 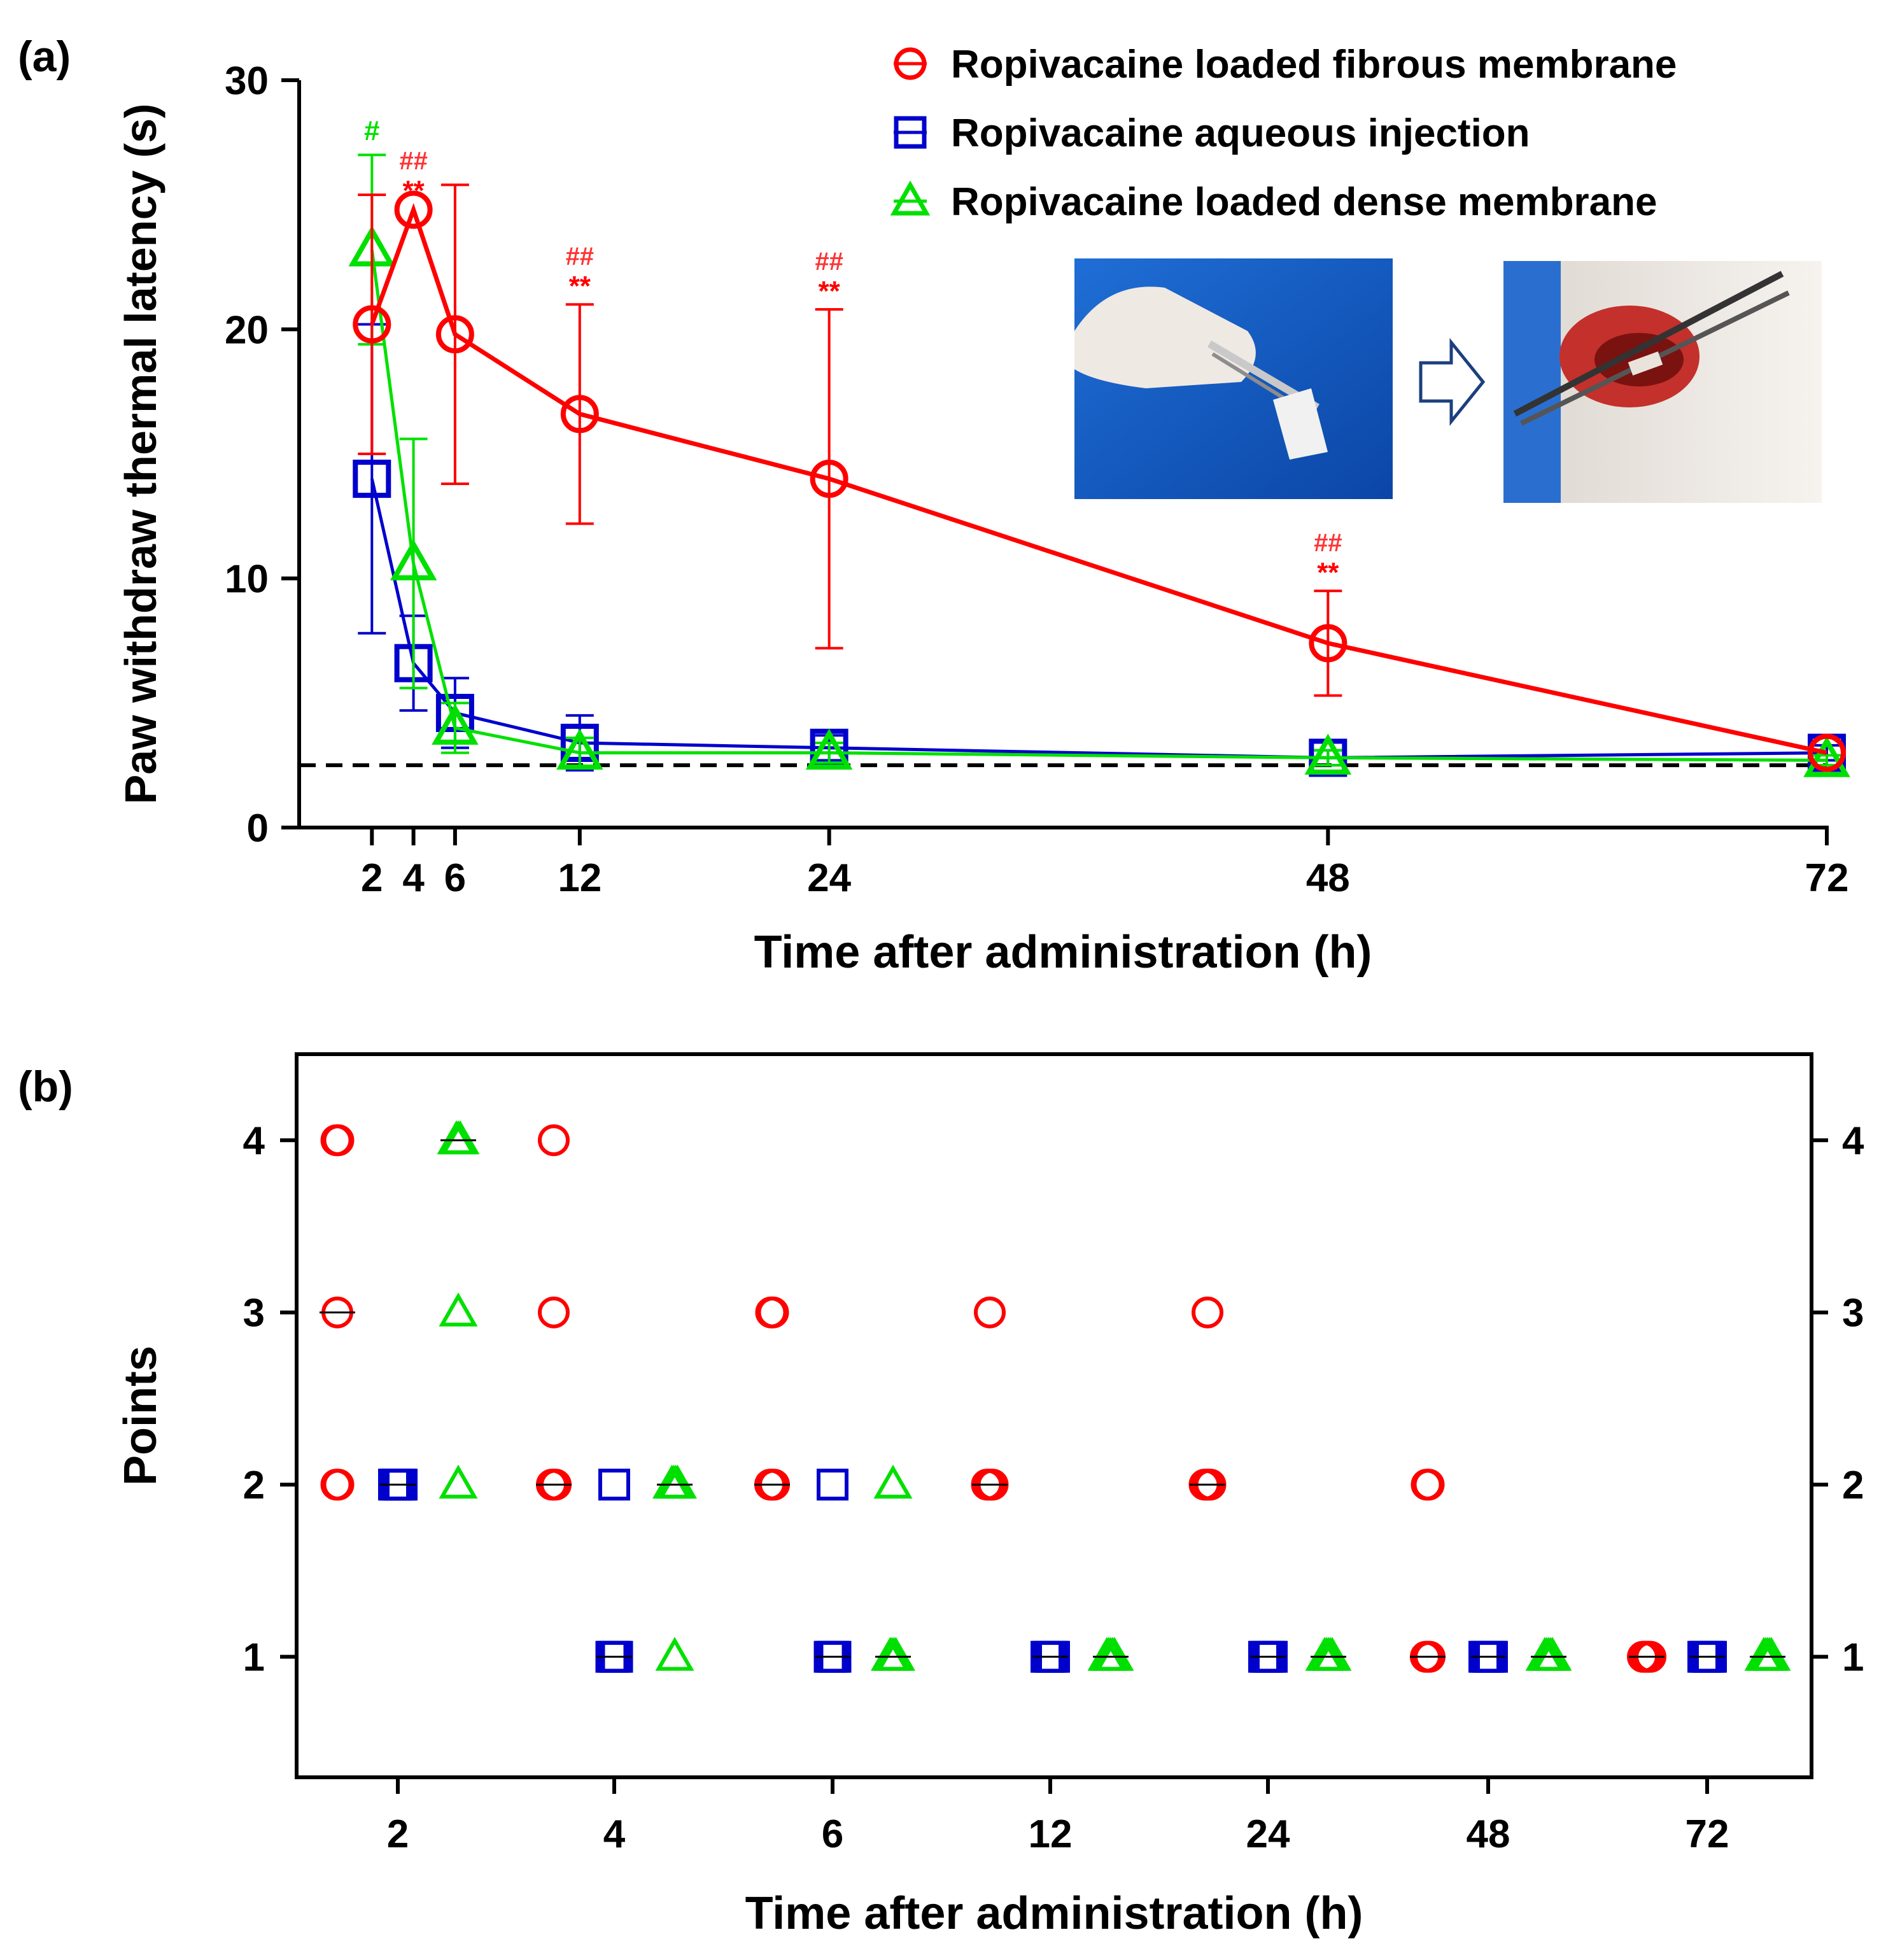 What do you see at coordinates (254, 1485) in the screenshot?
I see `y-tick-label-left: 2` at bounding box center [254, 1485].